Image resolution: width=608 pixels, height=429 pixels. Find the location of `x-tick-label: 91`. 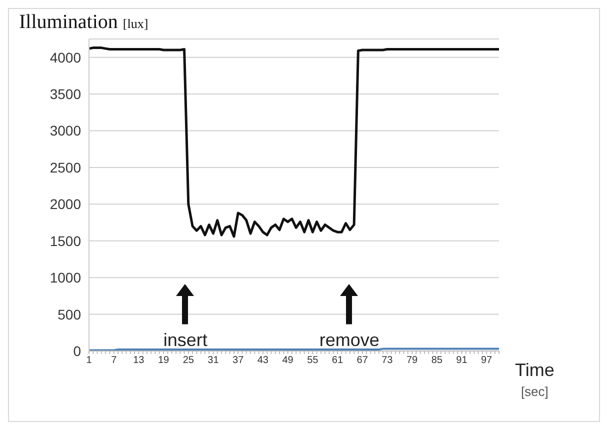

x-tick-label: 91 is located at coordinates (462, 360).